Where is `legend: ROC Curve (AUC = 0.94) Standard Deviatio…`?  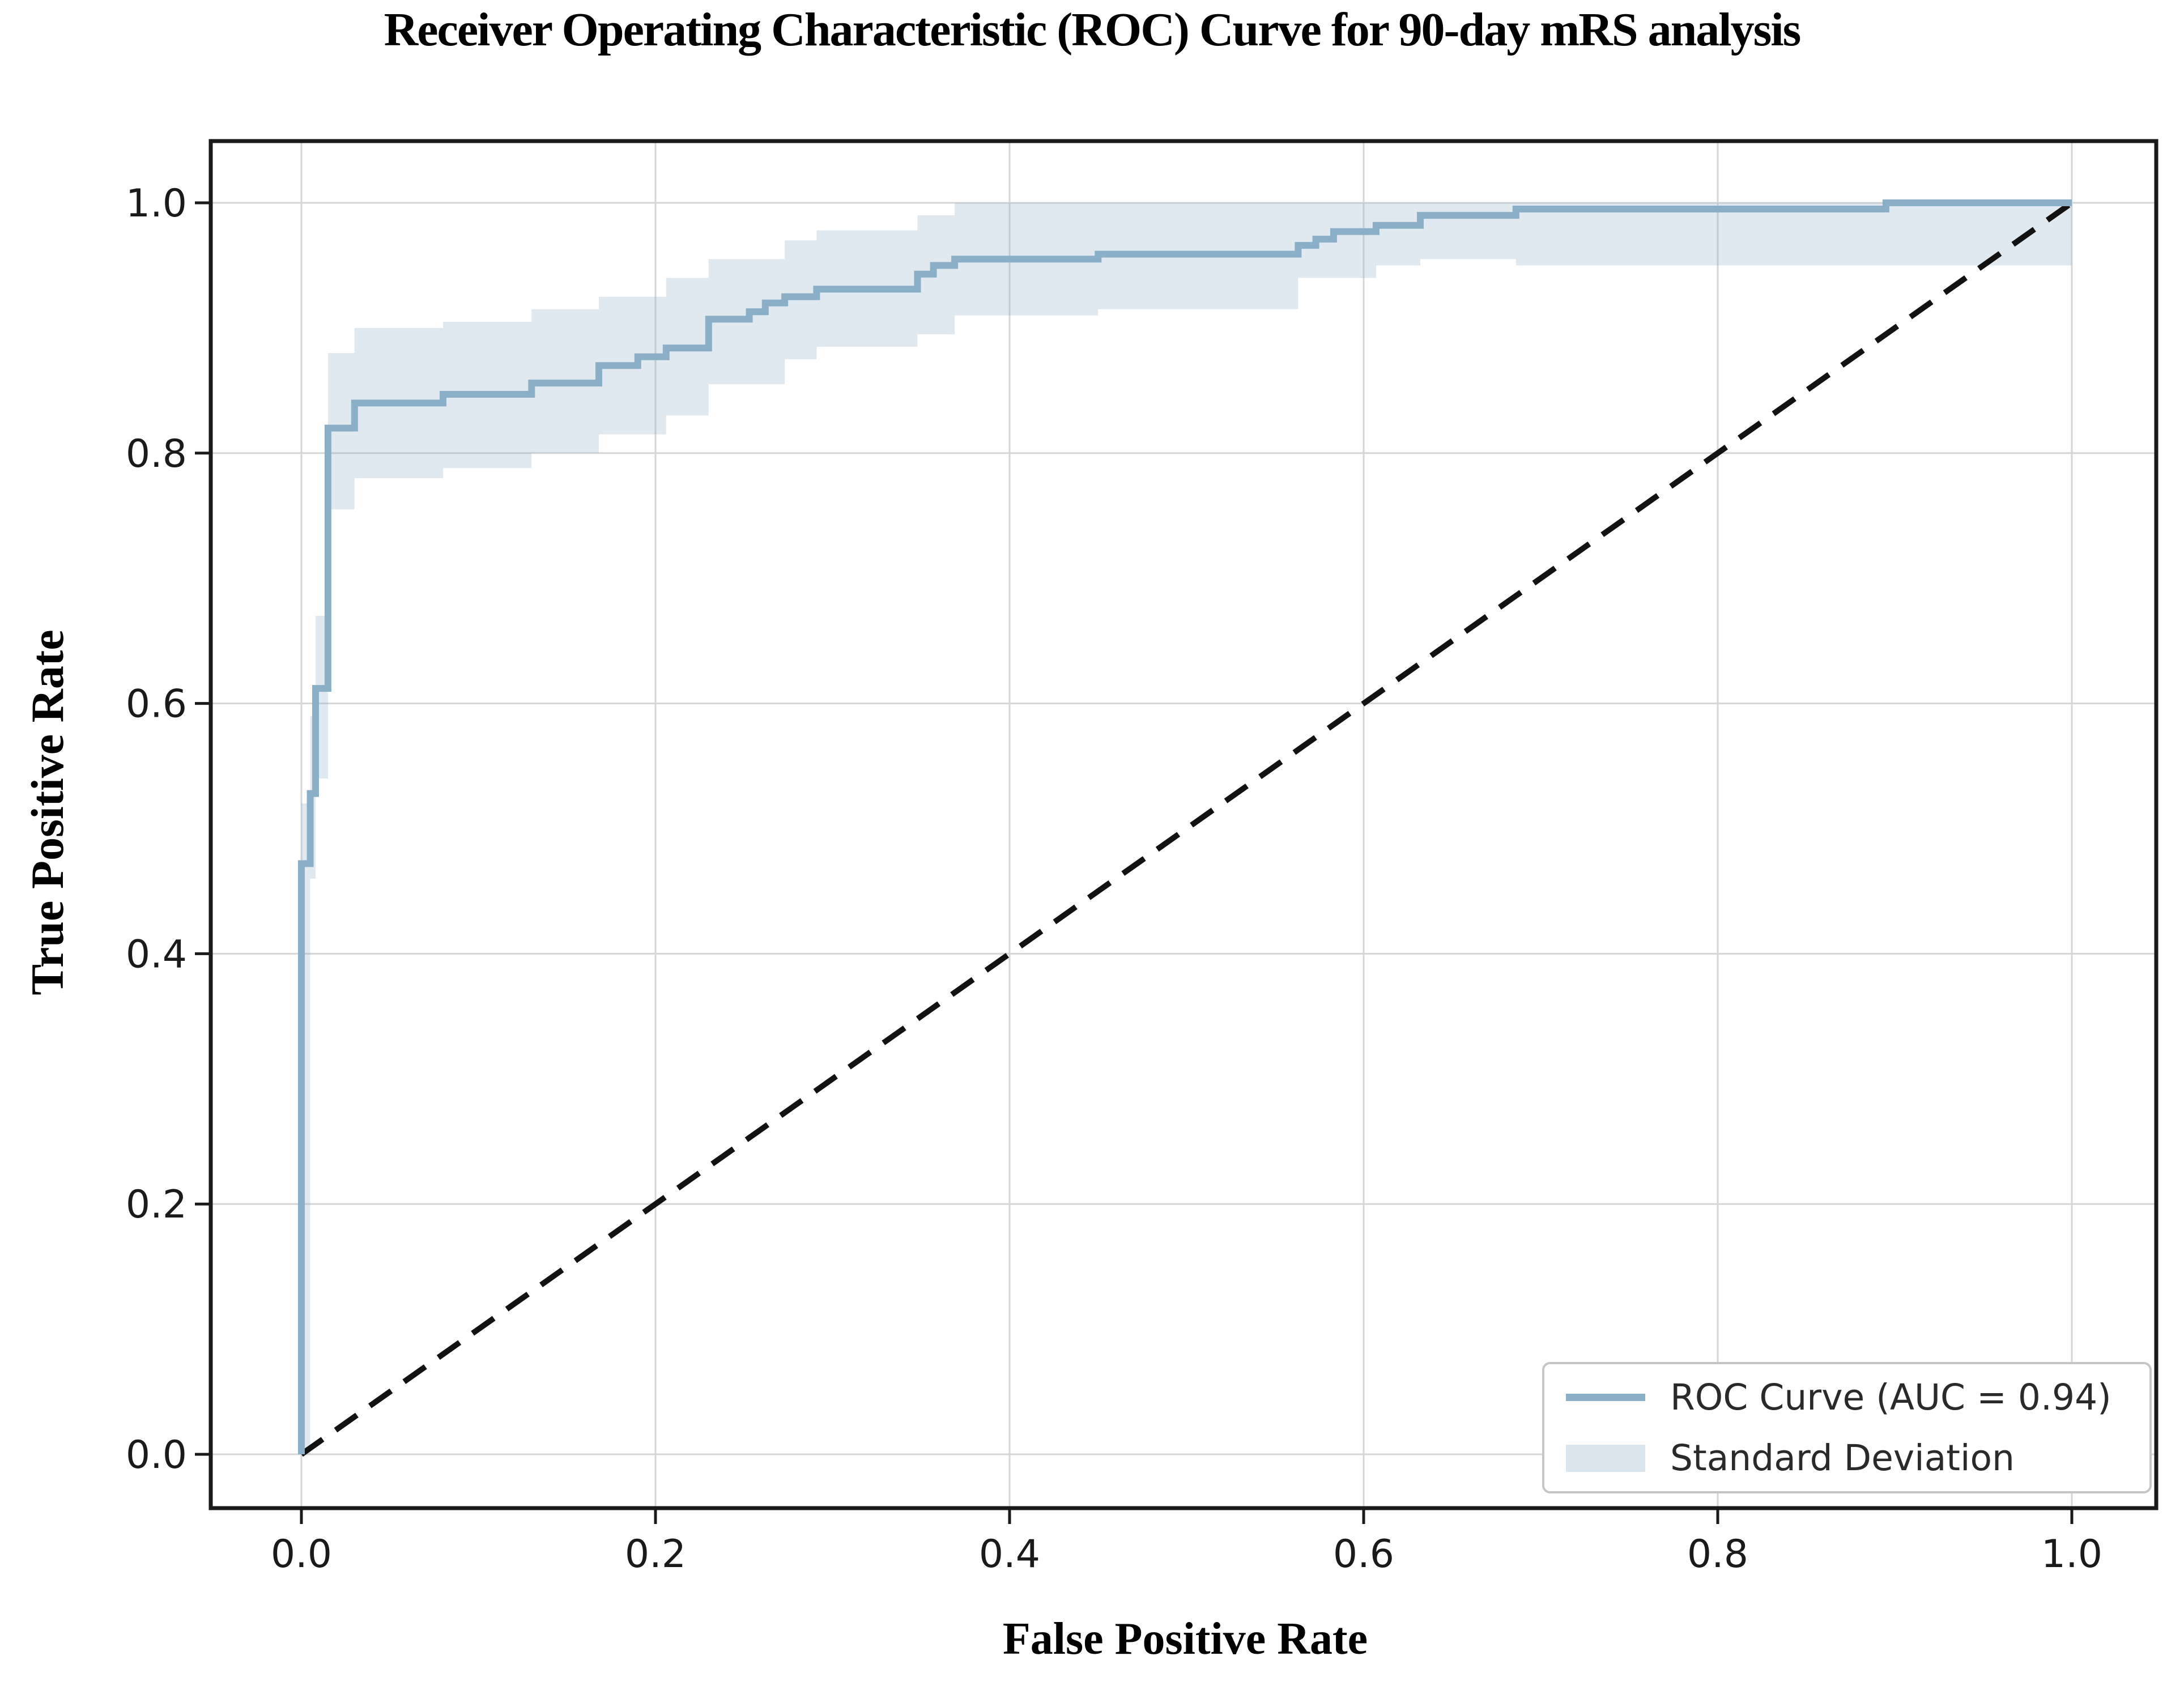 legend: ROC Curve (AUC = 0.94) Standard Deviatio… is located at coordinates (1847, 1427).